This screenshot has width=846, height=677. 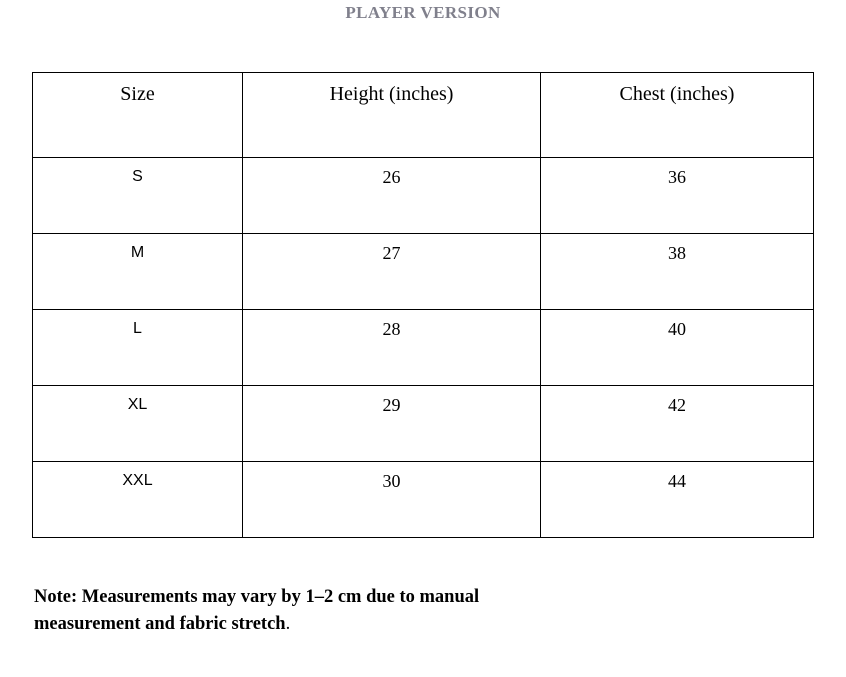 What do you see at coordinates (391, 177) in the screenshot?
I see `cell-height-value: 26` at bounding box center [391, 177].